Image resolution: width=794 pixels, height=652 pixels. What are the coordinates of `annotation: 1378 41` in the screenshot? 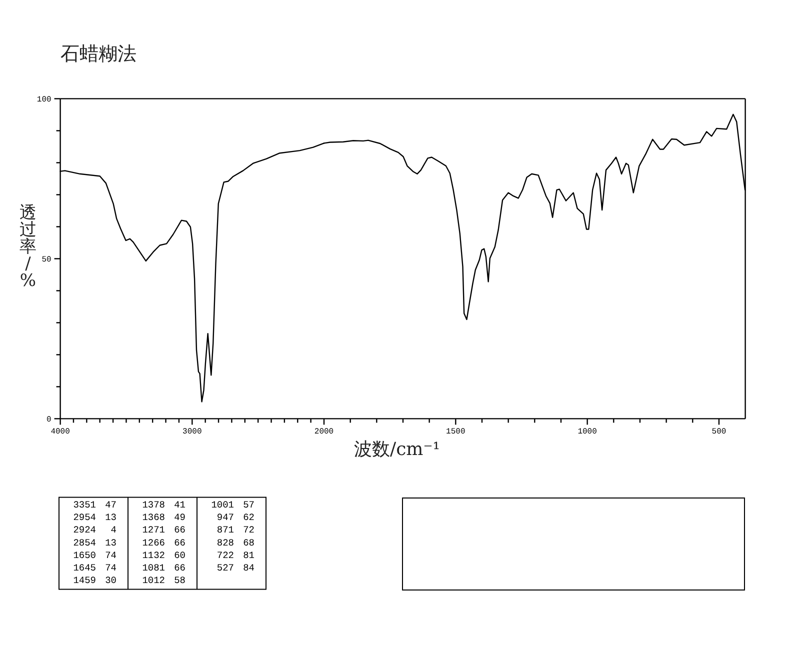 It's located at (164, 505).